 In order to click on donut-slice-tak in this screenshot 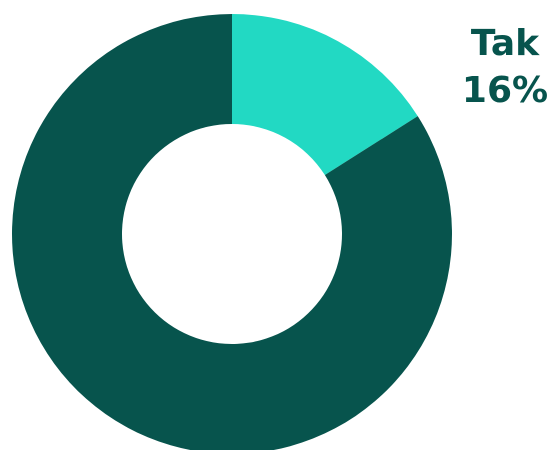, I will do `click(325, 95)`.